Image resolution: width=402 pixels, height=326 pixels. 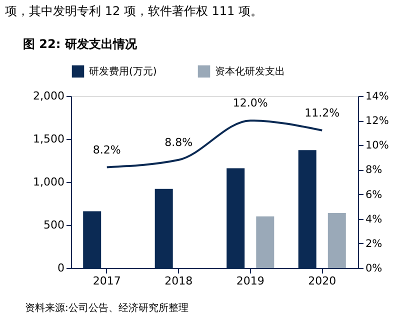 I want to click on data-label: 12.0%, so click(x=250, y=103).